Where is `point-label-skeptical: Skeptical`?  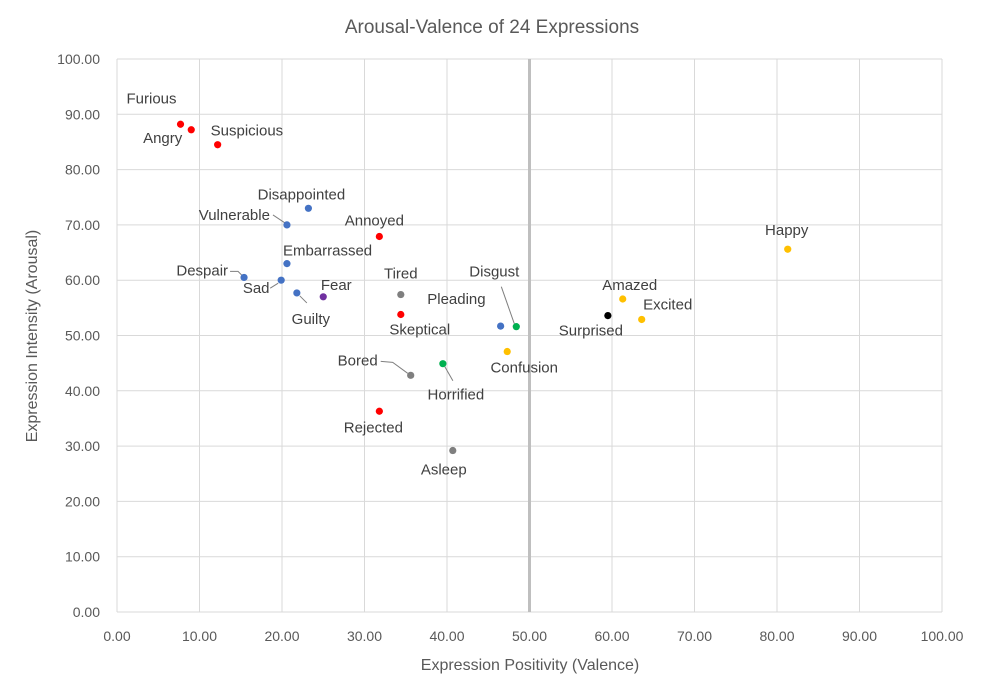 point-label-skeptical: Skeptical is located at coordinates (419, 329).